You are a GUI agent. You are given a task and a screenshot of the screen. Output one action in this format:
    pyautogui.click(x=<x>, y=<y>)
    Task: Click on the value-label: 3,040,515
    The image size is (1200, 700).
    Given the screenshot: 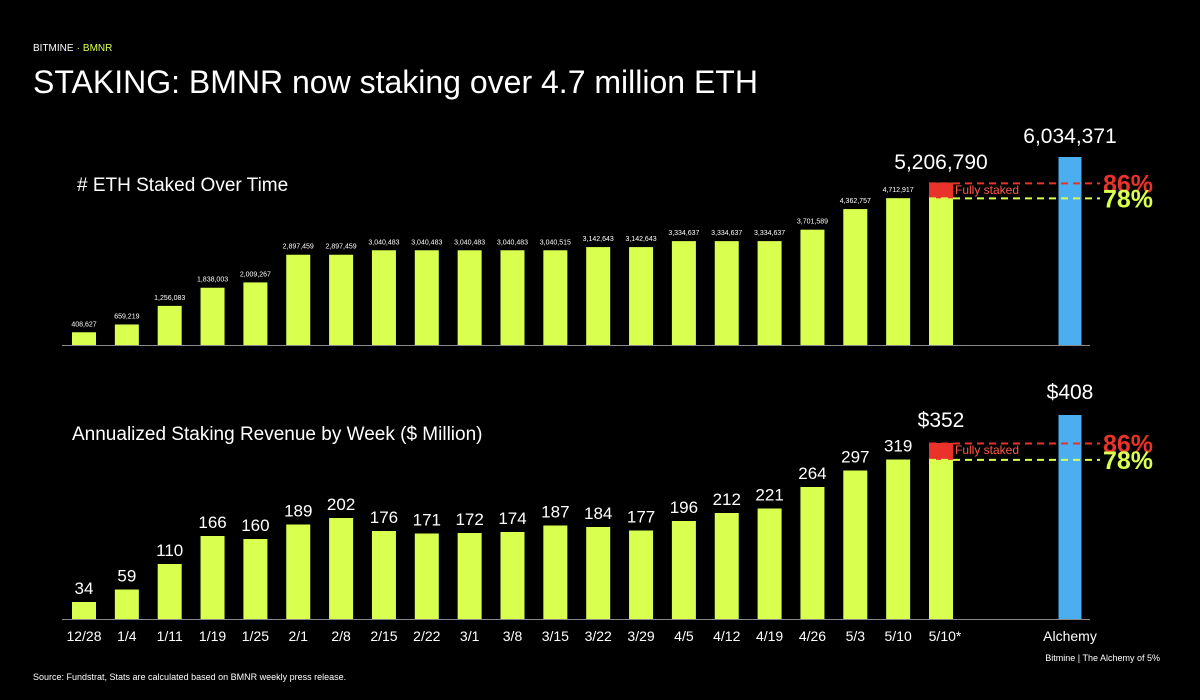 What is the action you would take?
    pyautogui.click(x=555, y=242)
    